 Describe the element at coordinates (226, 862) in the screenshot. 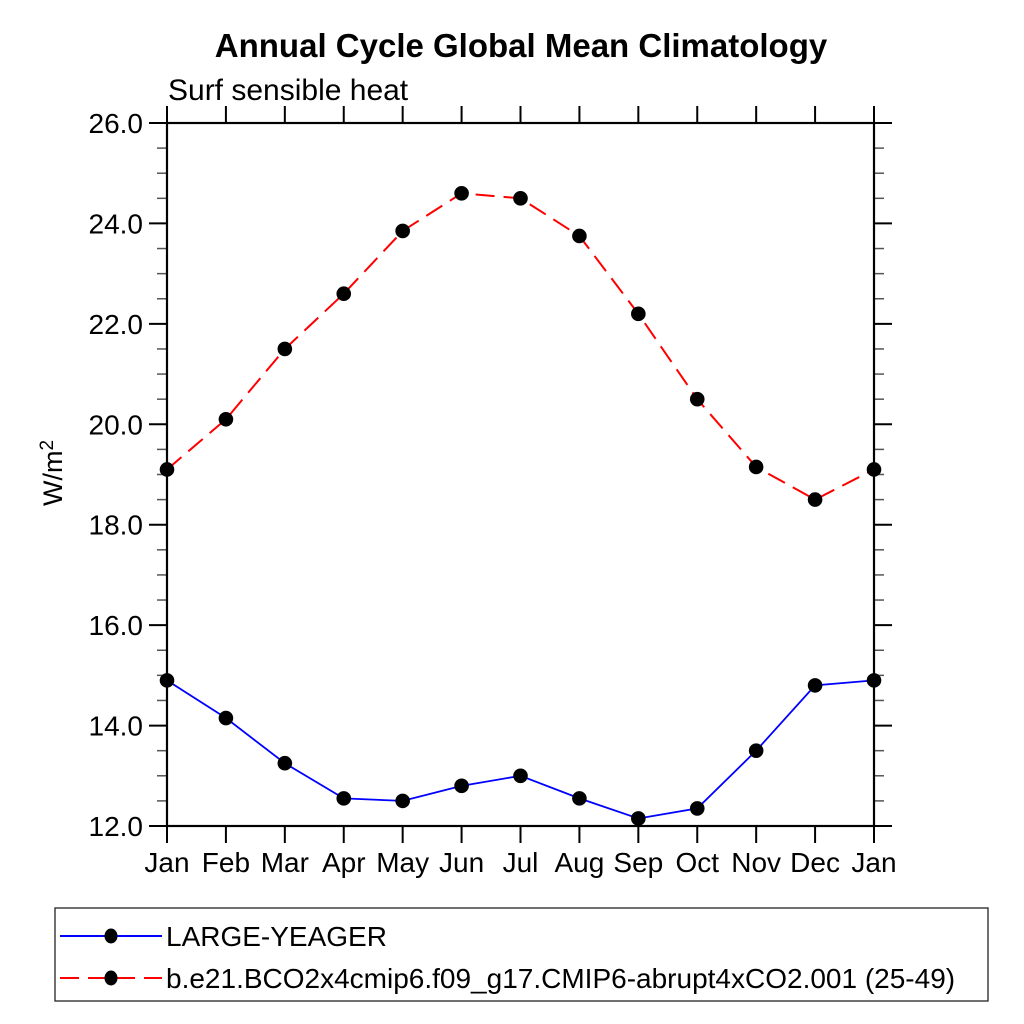

I see `x-tick-label: Feb` at that location.